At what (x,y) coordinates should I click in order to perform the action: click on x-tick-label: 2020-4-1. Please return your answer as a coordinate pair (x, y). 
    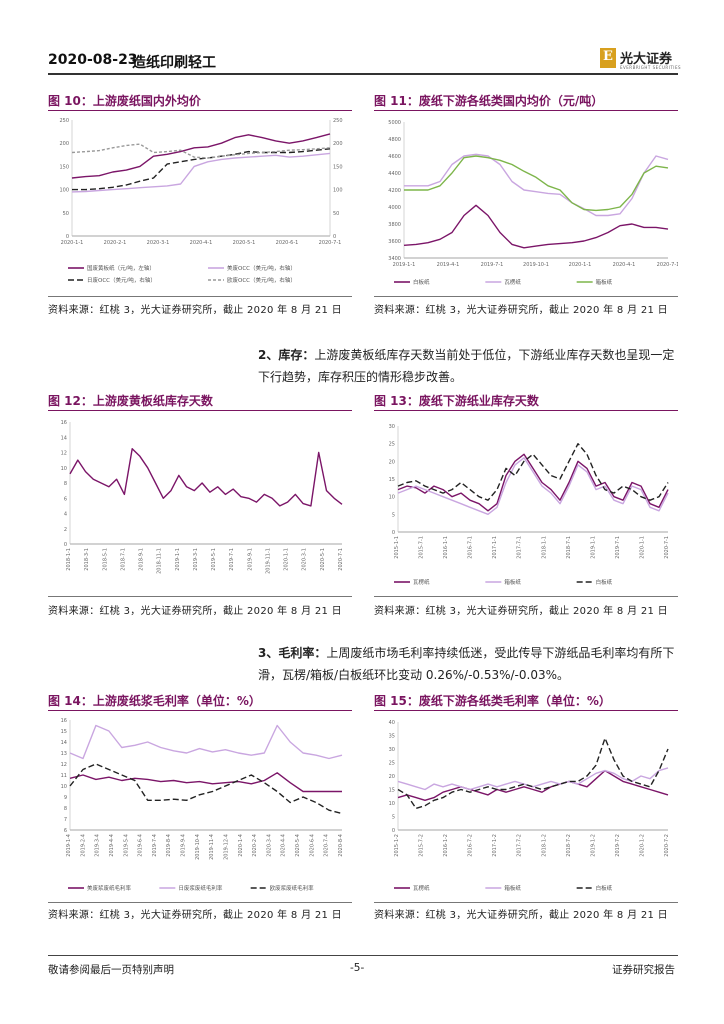
    Looking at the image, I should click on (201, 243).